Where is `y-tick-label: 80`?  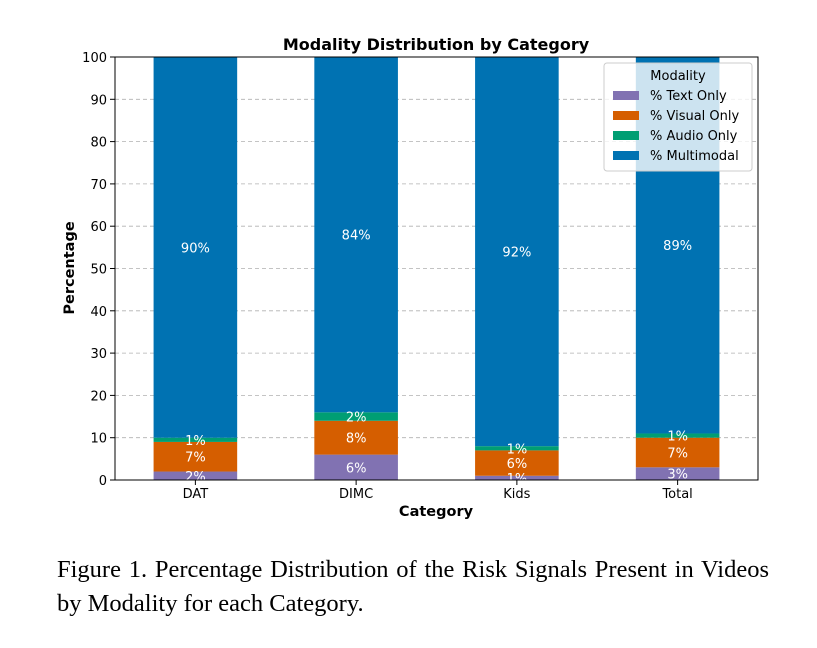 y-tick-label: 80 is located at coordinates (98, 143).